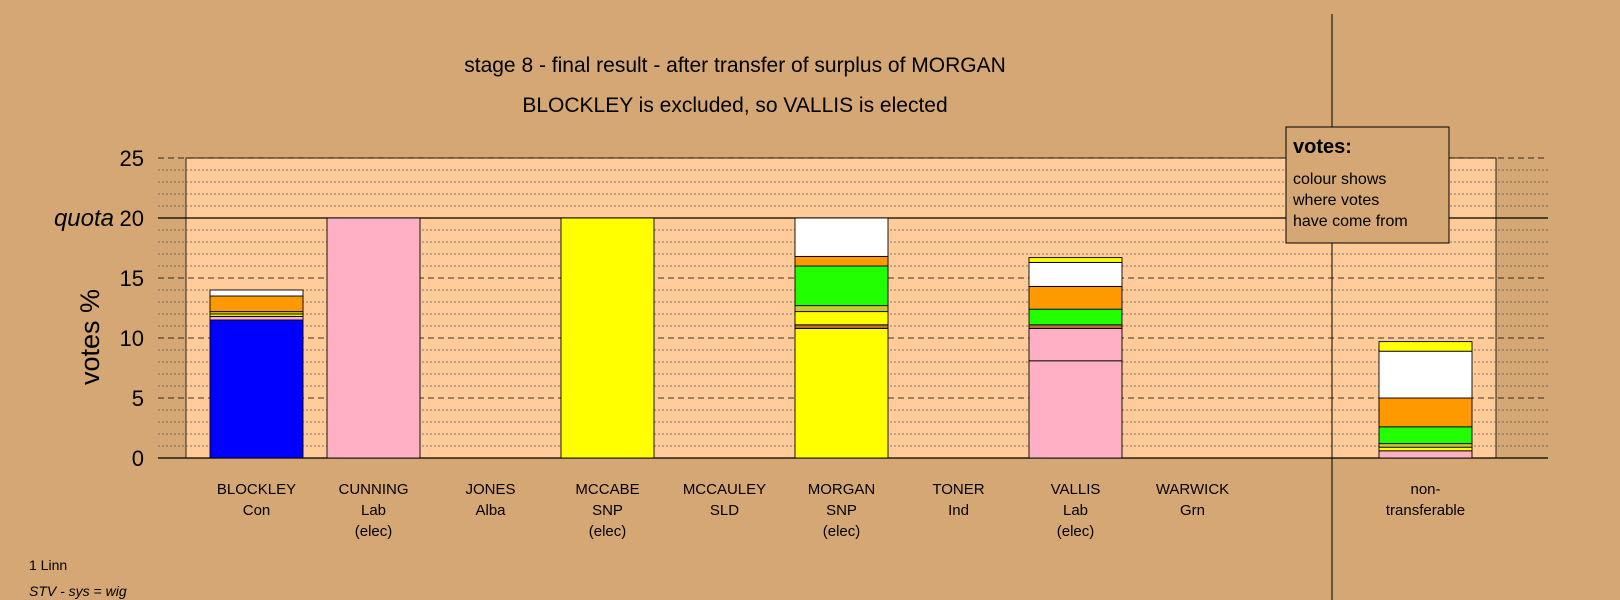  Describe the element at coordinates (257, 510) in the screenshot. I see `candidate-party-blockley: Con` at that location.